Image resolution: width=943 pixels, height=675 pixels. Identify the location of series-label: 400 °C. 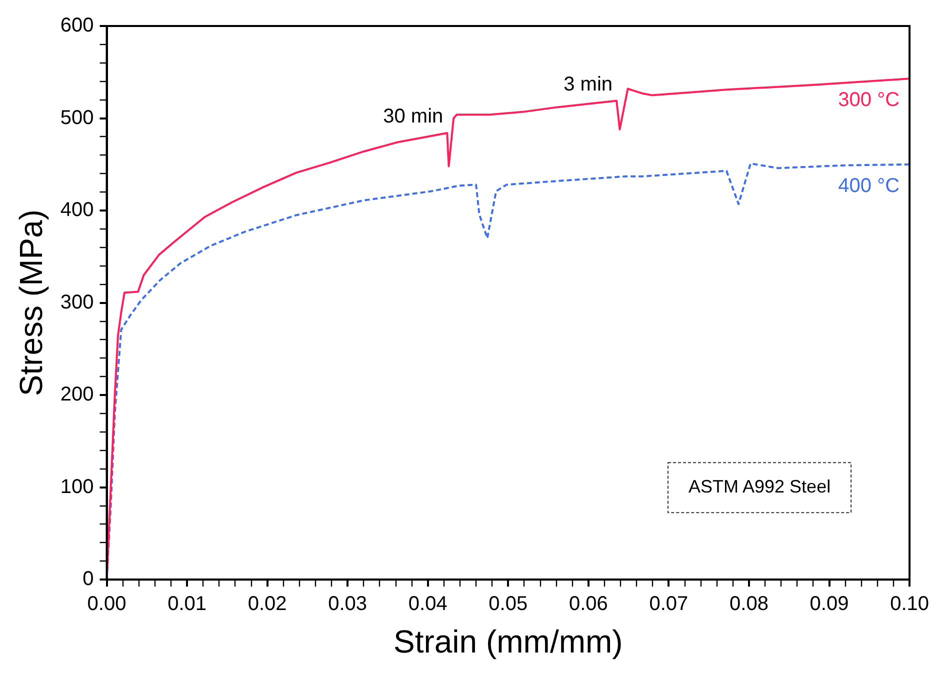
(869, 185).